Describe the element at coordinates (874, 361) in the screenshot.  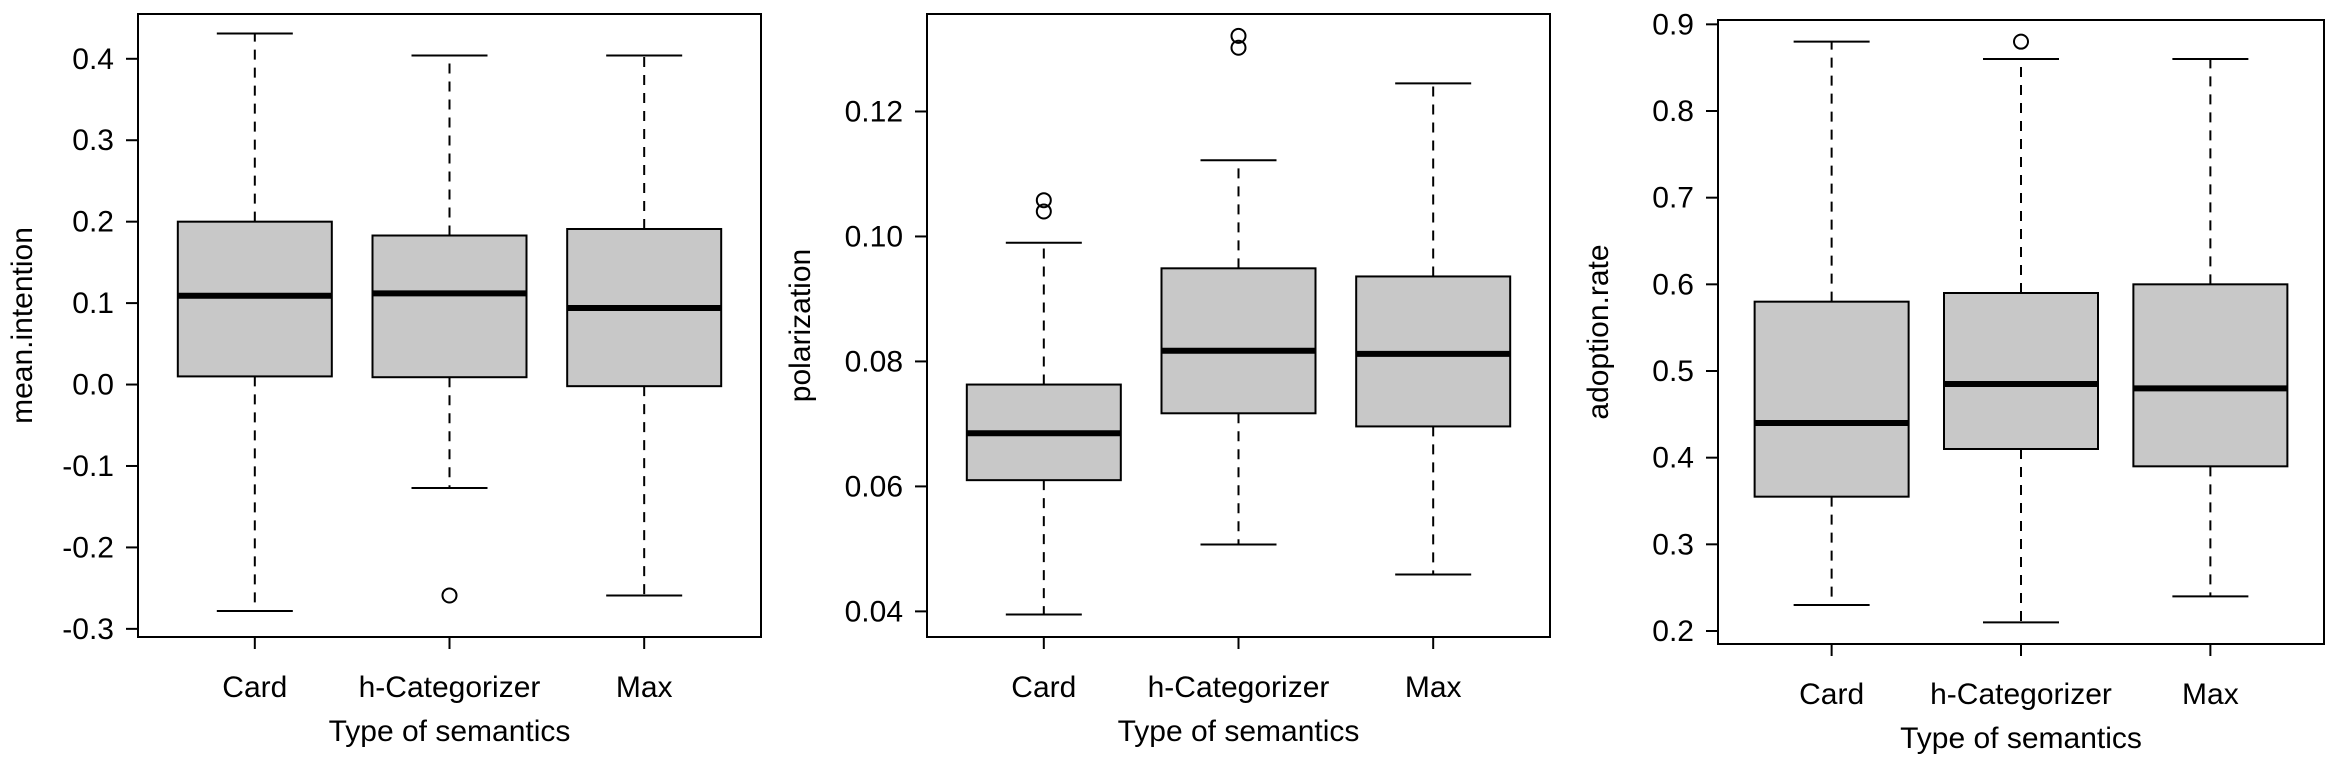
I see `y-tick-label: 0.08` at that location.